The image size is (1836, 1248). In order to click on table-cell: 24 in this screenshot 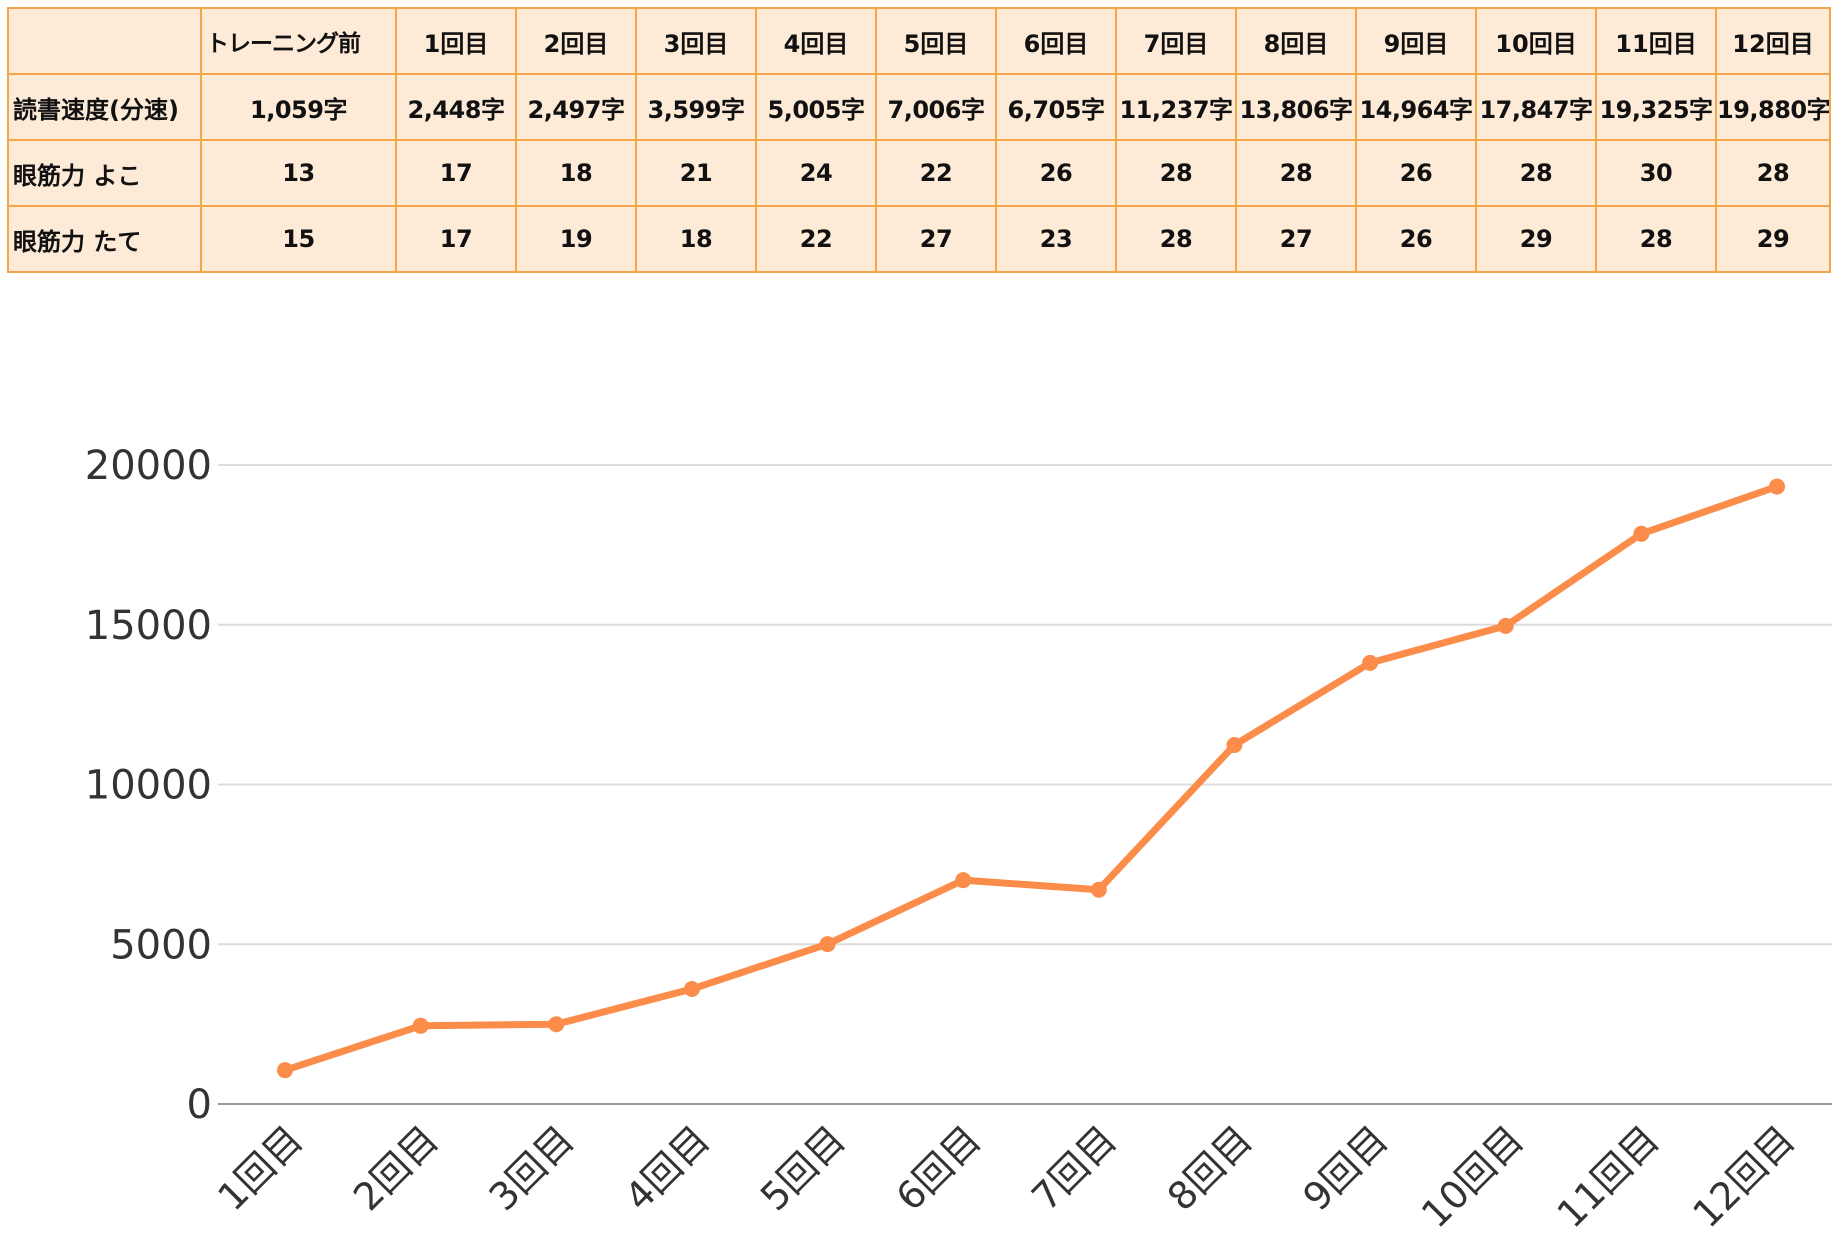, I will do `click(816, 173)`.